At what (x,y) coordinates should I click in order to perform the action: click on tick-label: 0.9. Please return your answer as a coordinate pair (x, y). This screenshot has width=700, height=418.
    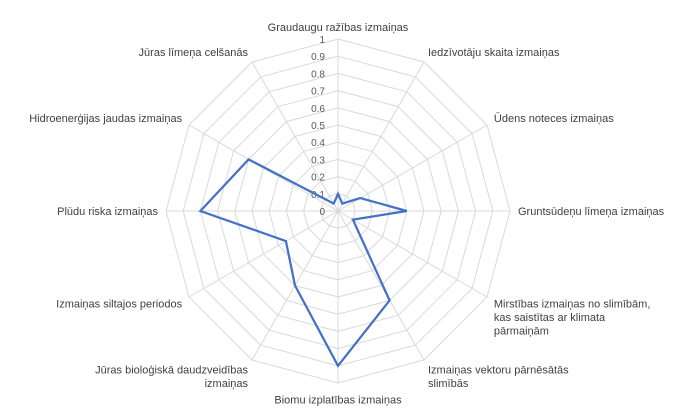
    Looking at the image, I should click on (318, 57).